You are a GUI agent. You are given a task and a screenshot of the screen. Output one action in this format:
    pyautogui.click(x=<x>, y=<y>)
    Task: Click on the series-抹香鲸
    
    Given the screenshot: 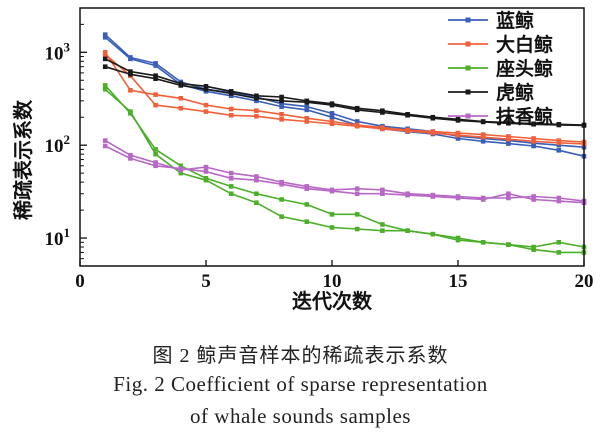 What is the action you would take?
    pyautogui.click(x=344, y=172)
    